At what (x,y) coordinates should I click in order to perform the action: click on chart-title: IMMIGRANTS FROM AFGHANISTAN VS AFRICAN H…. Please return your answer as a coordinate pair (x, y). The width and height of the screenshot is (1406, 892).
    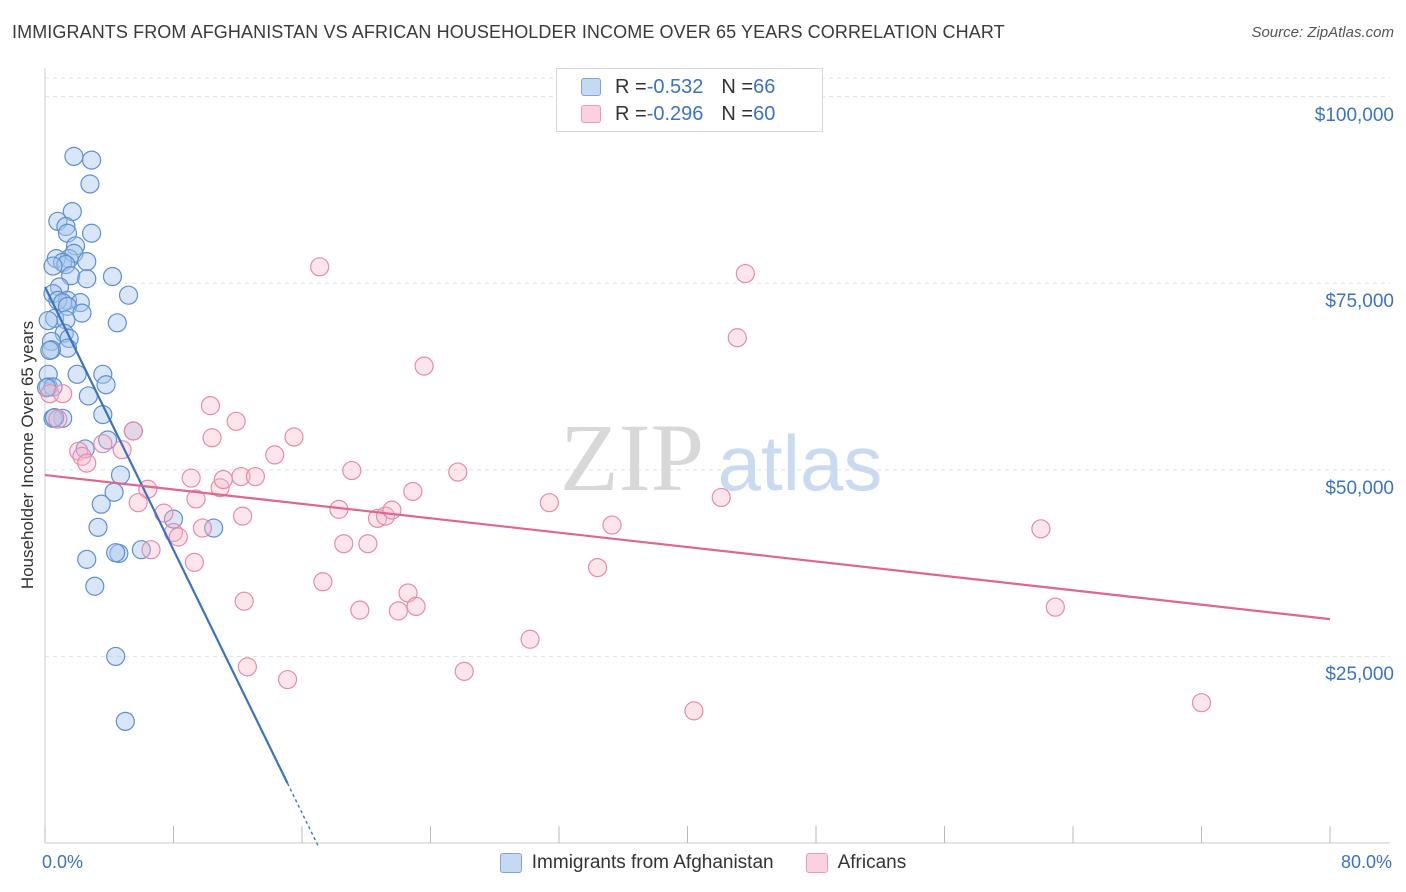
    Looking at the image, I should click on (508, 32).